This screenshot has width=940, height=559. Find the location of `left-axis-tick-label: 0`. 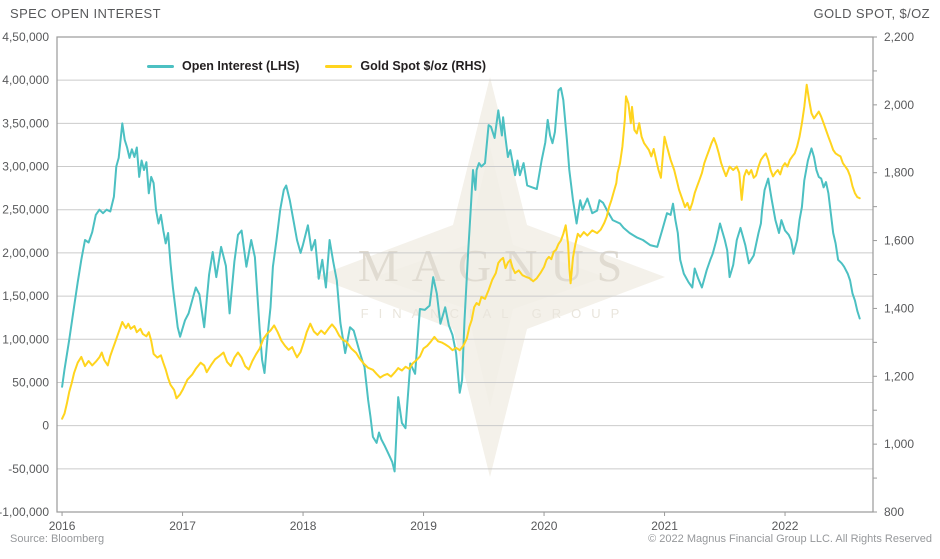

left-axis-tick-label: 0 is located at coordinates (45, 426).